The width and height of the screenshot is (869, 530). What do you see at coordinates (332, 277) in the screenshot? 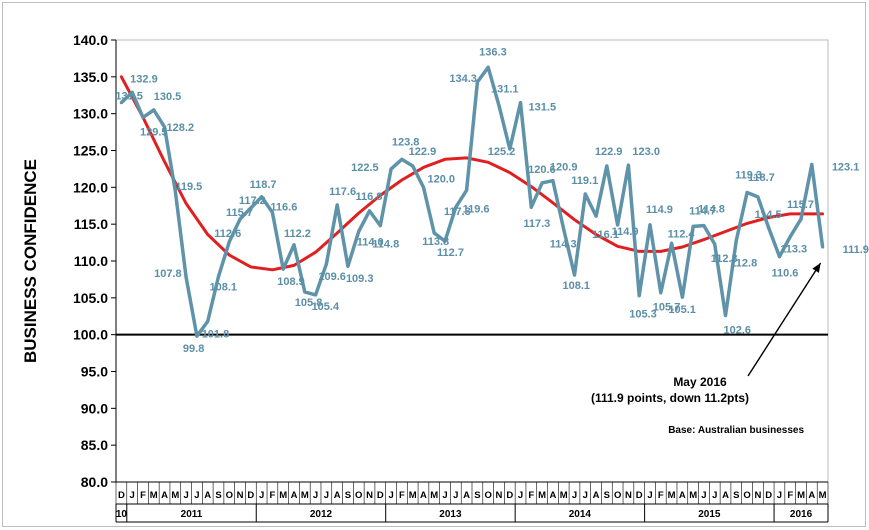
I see `data-label: 109.6` at bounding box center [332, 277].